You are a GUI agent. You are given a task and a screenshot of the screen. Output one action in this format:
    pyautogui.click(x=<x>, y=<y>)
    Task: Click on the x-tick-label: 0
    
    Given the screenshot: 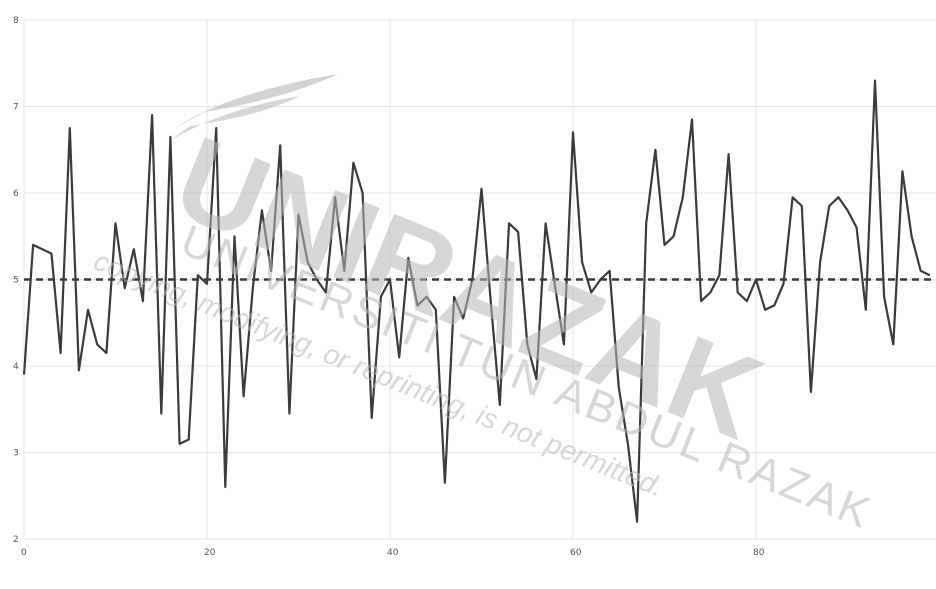 What is the action you would take?
    pyautogui.click(x=24, y=553)
    